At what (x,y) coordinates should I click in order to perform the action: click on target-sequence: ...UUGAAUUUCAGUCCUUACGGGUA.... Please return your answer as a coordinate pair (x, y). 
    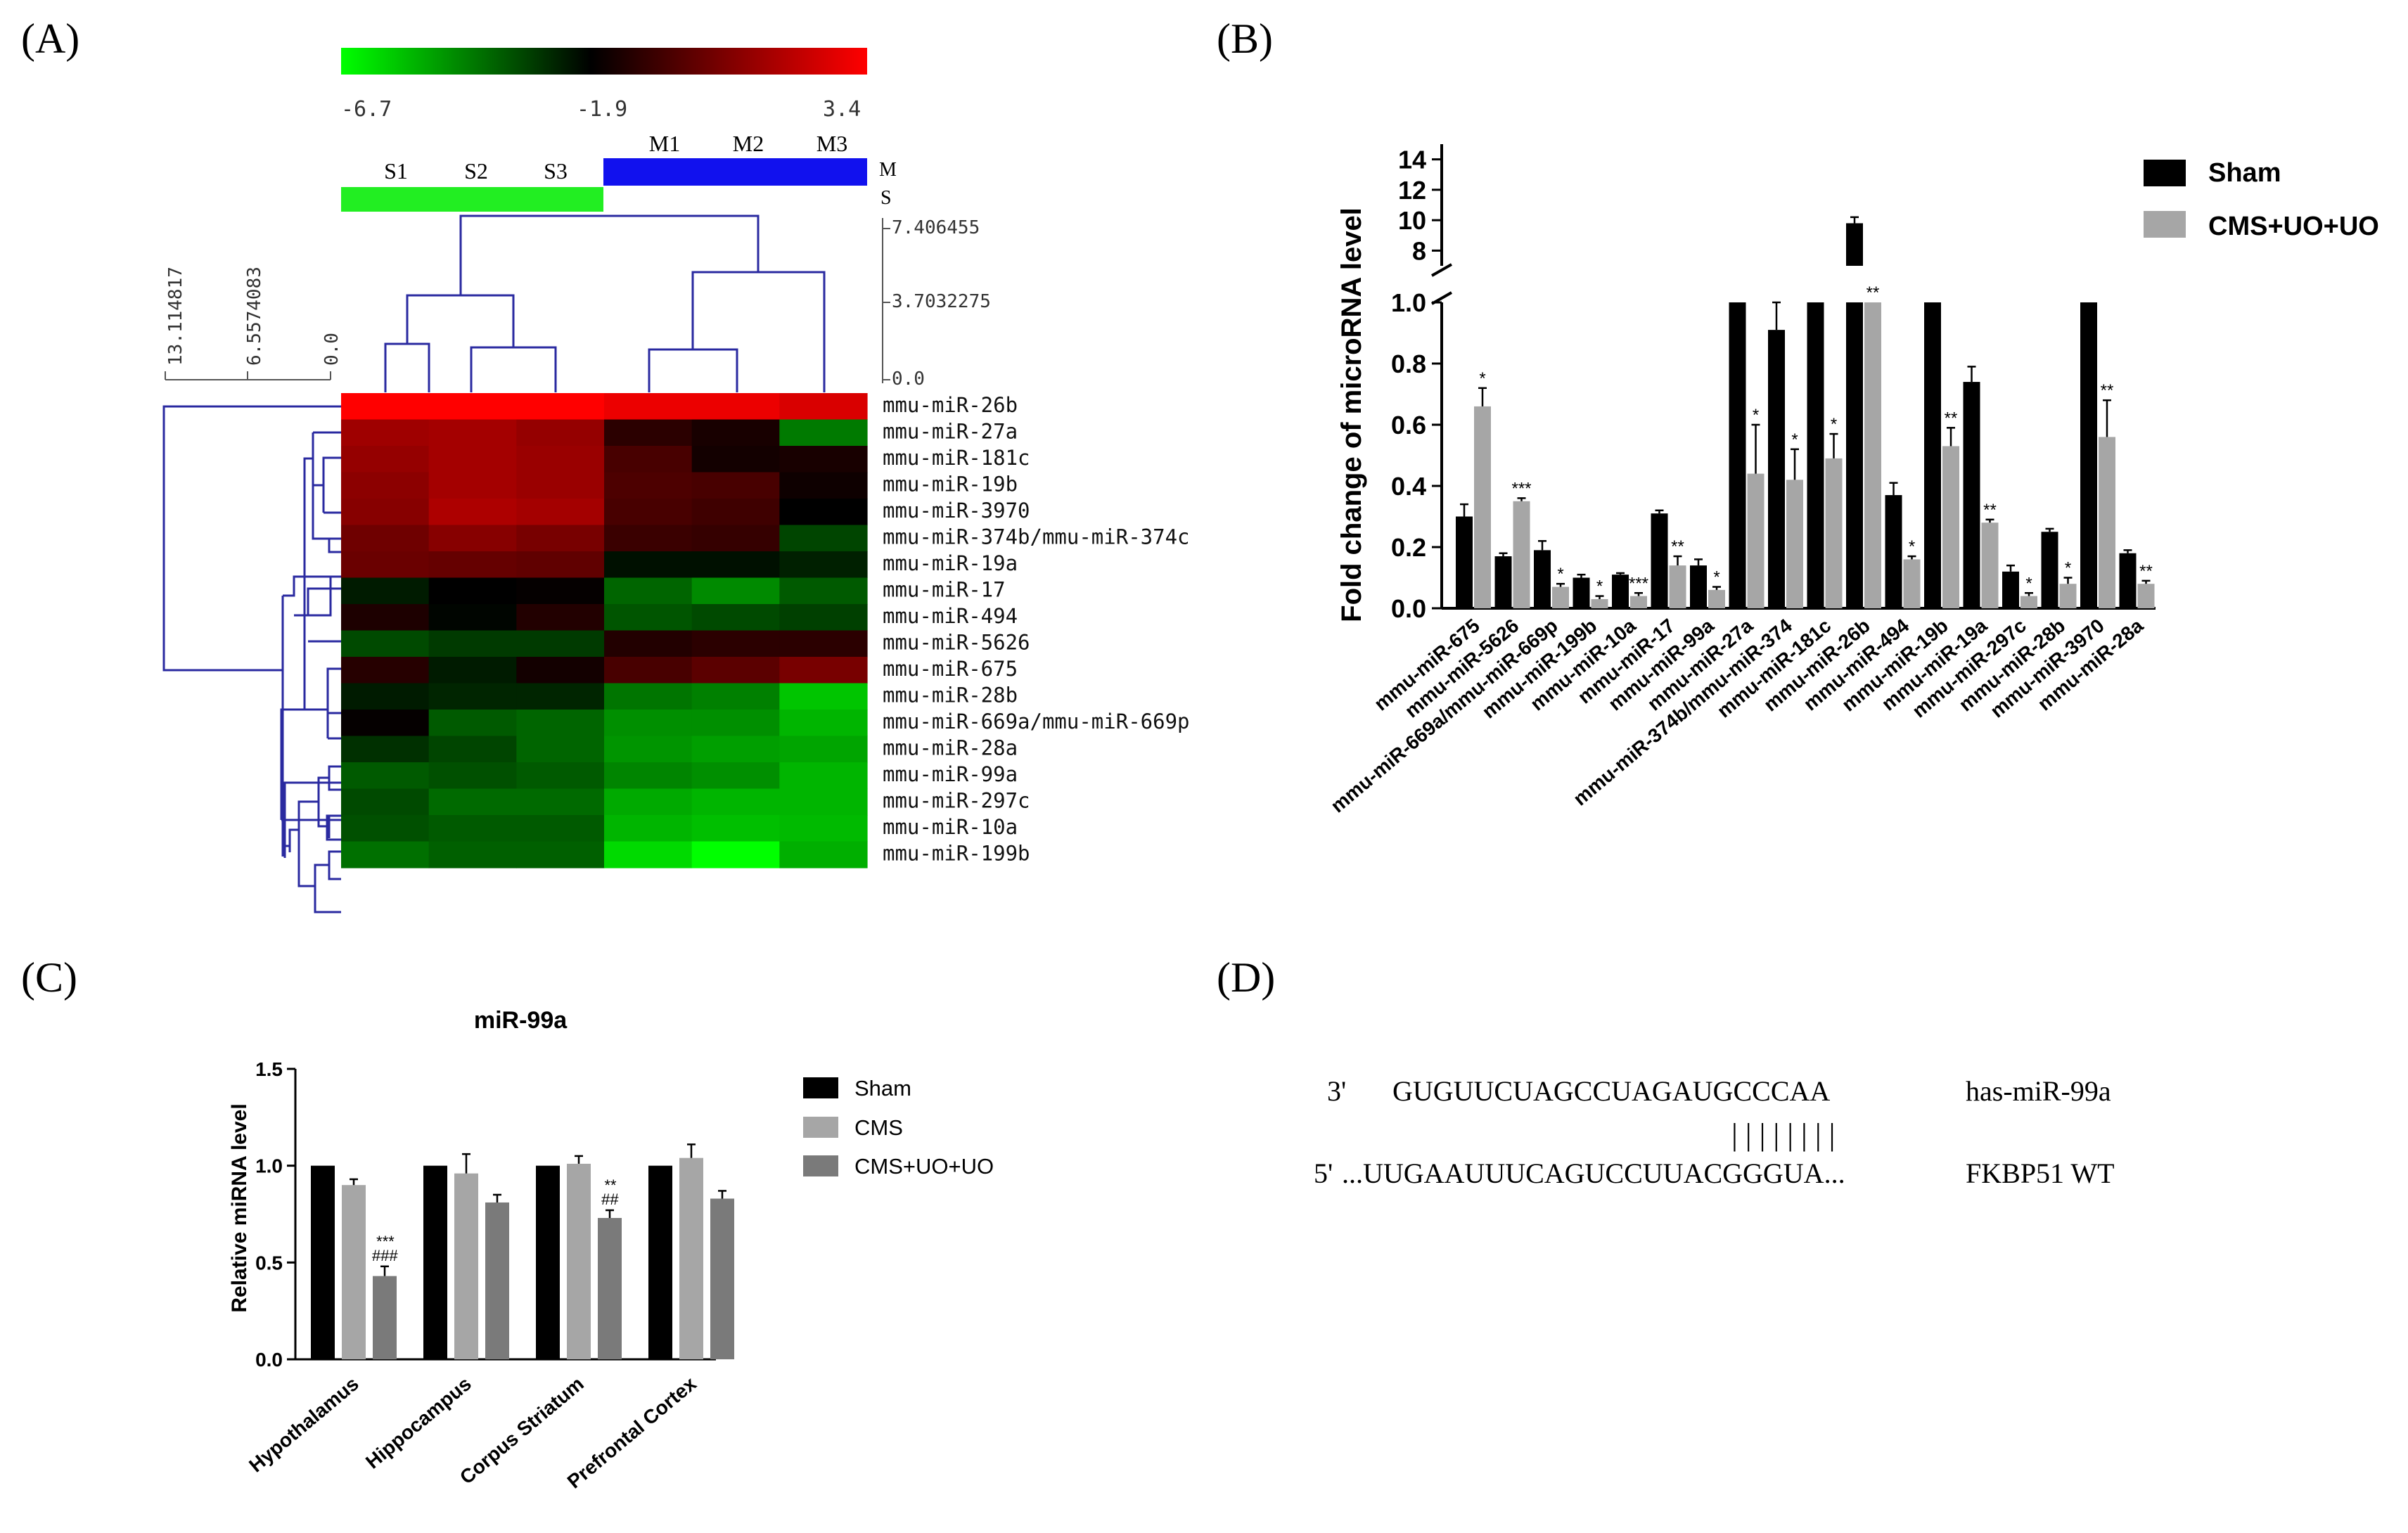
    Looking at the image, I should click on (1593, 1173).